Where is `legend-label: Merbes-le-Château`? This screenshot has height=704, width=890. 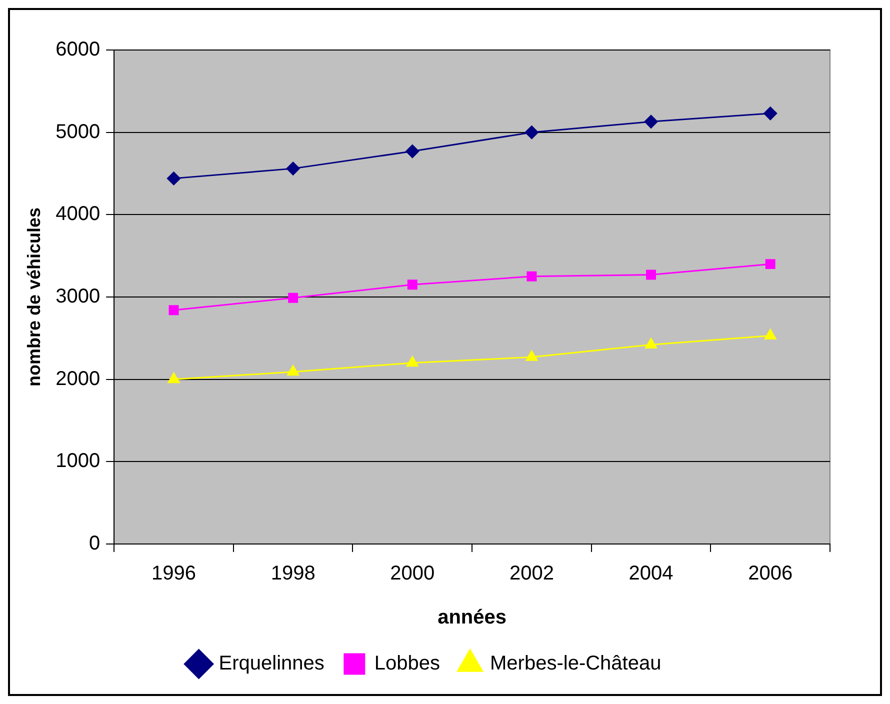 legend-label: Merbes-le-Château is located at coordinates (576, 663).